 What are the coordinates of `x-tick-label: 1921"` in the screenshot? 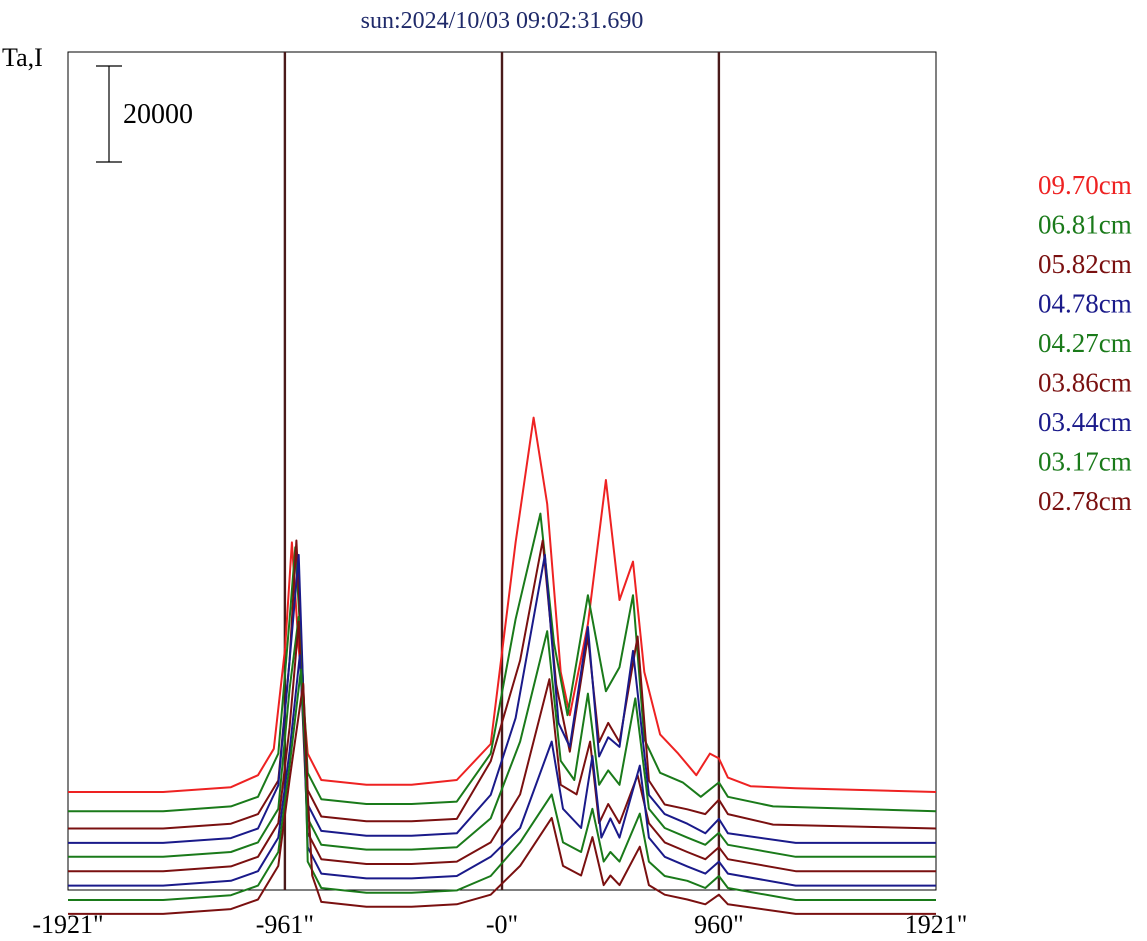 It's located at (936, 924).